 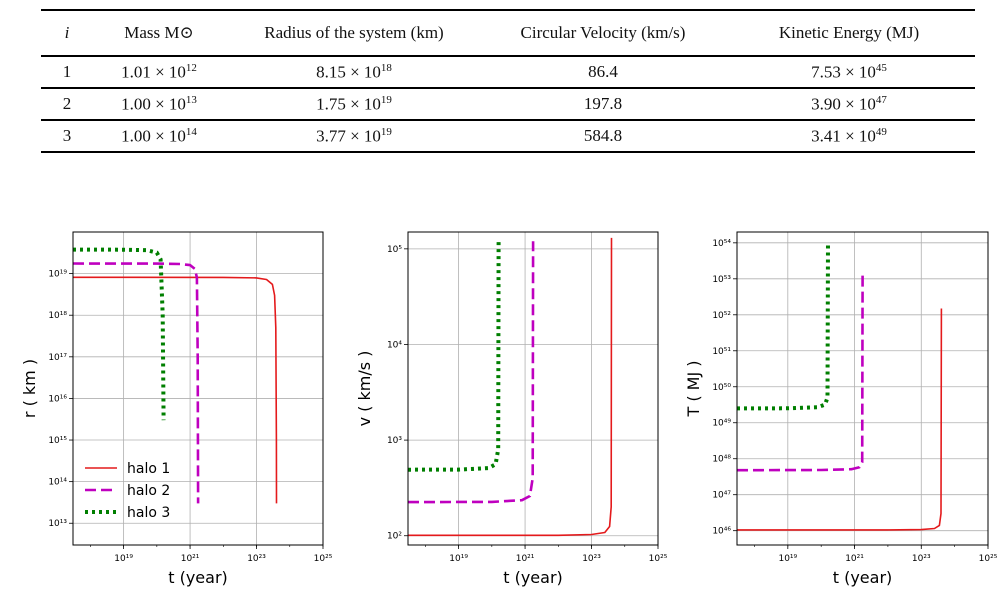 I want to click on y-tick-label: 10⁴⁷, so click(x=721, y=496).